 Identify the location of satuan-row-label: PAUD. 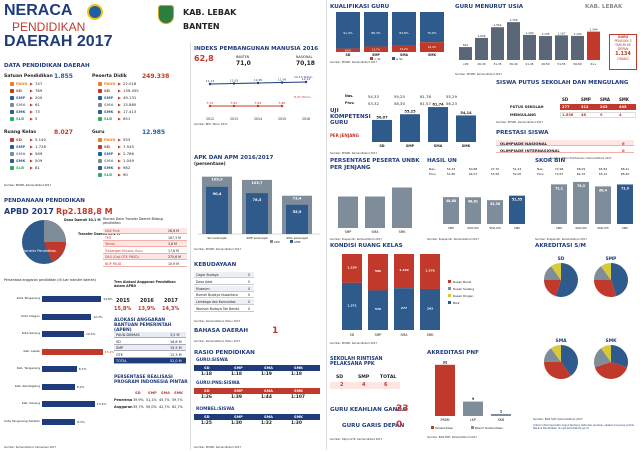
(22, 83).